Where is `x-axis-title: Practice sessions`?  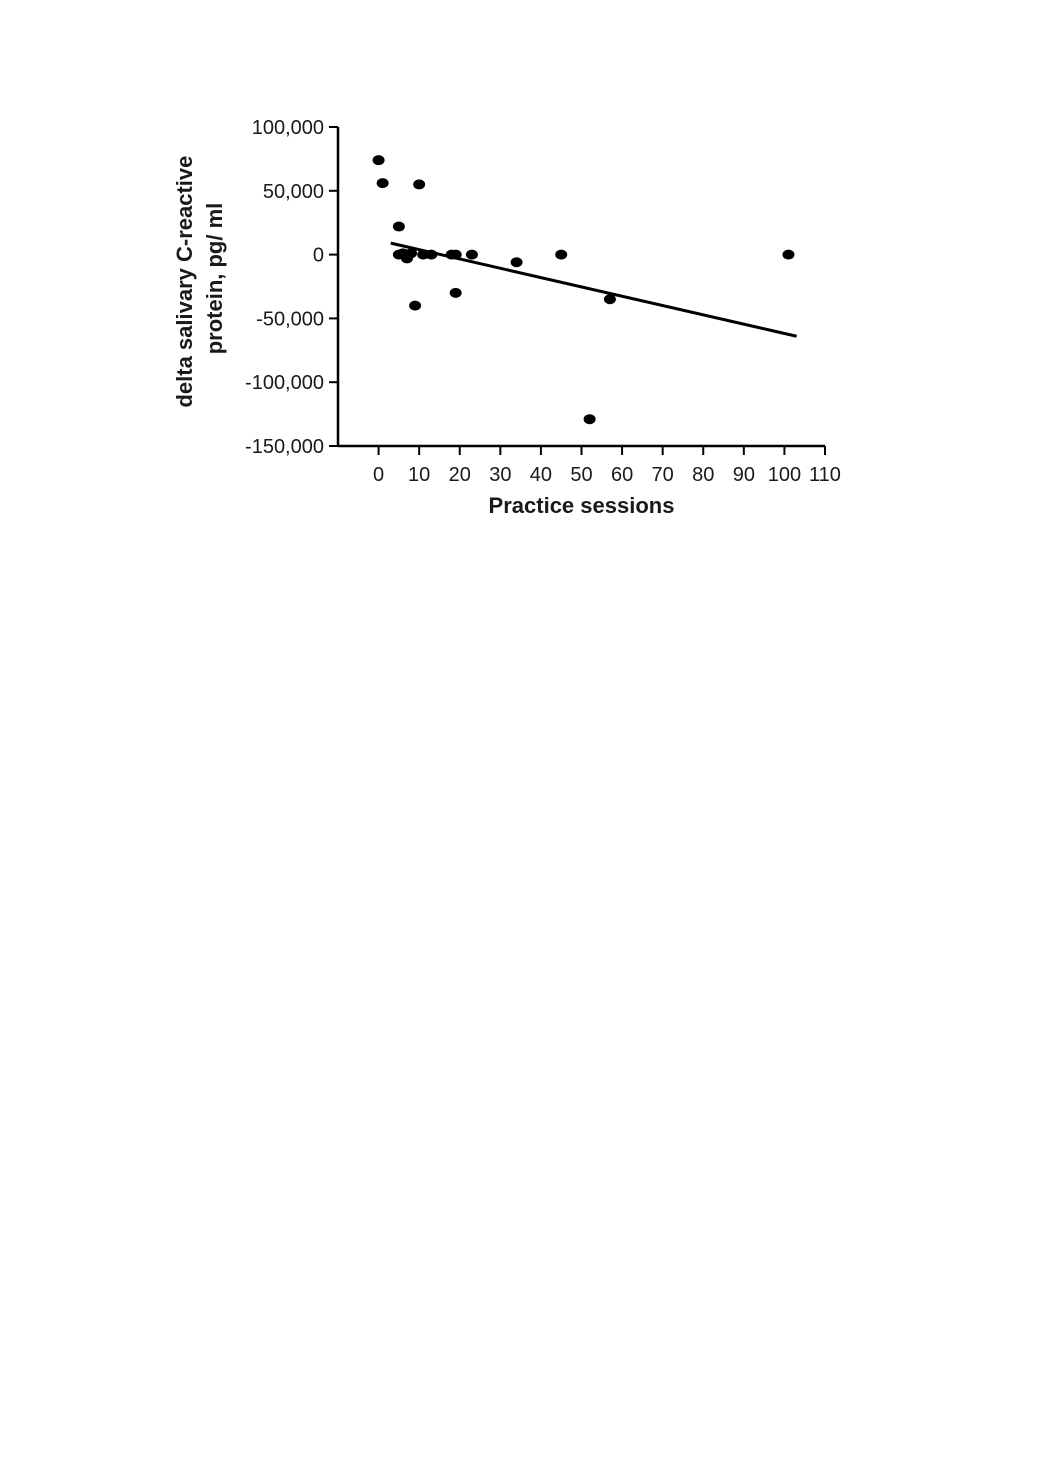
x-axis-title: Practice sessions is located at coordinates (582, 505).